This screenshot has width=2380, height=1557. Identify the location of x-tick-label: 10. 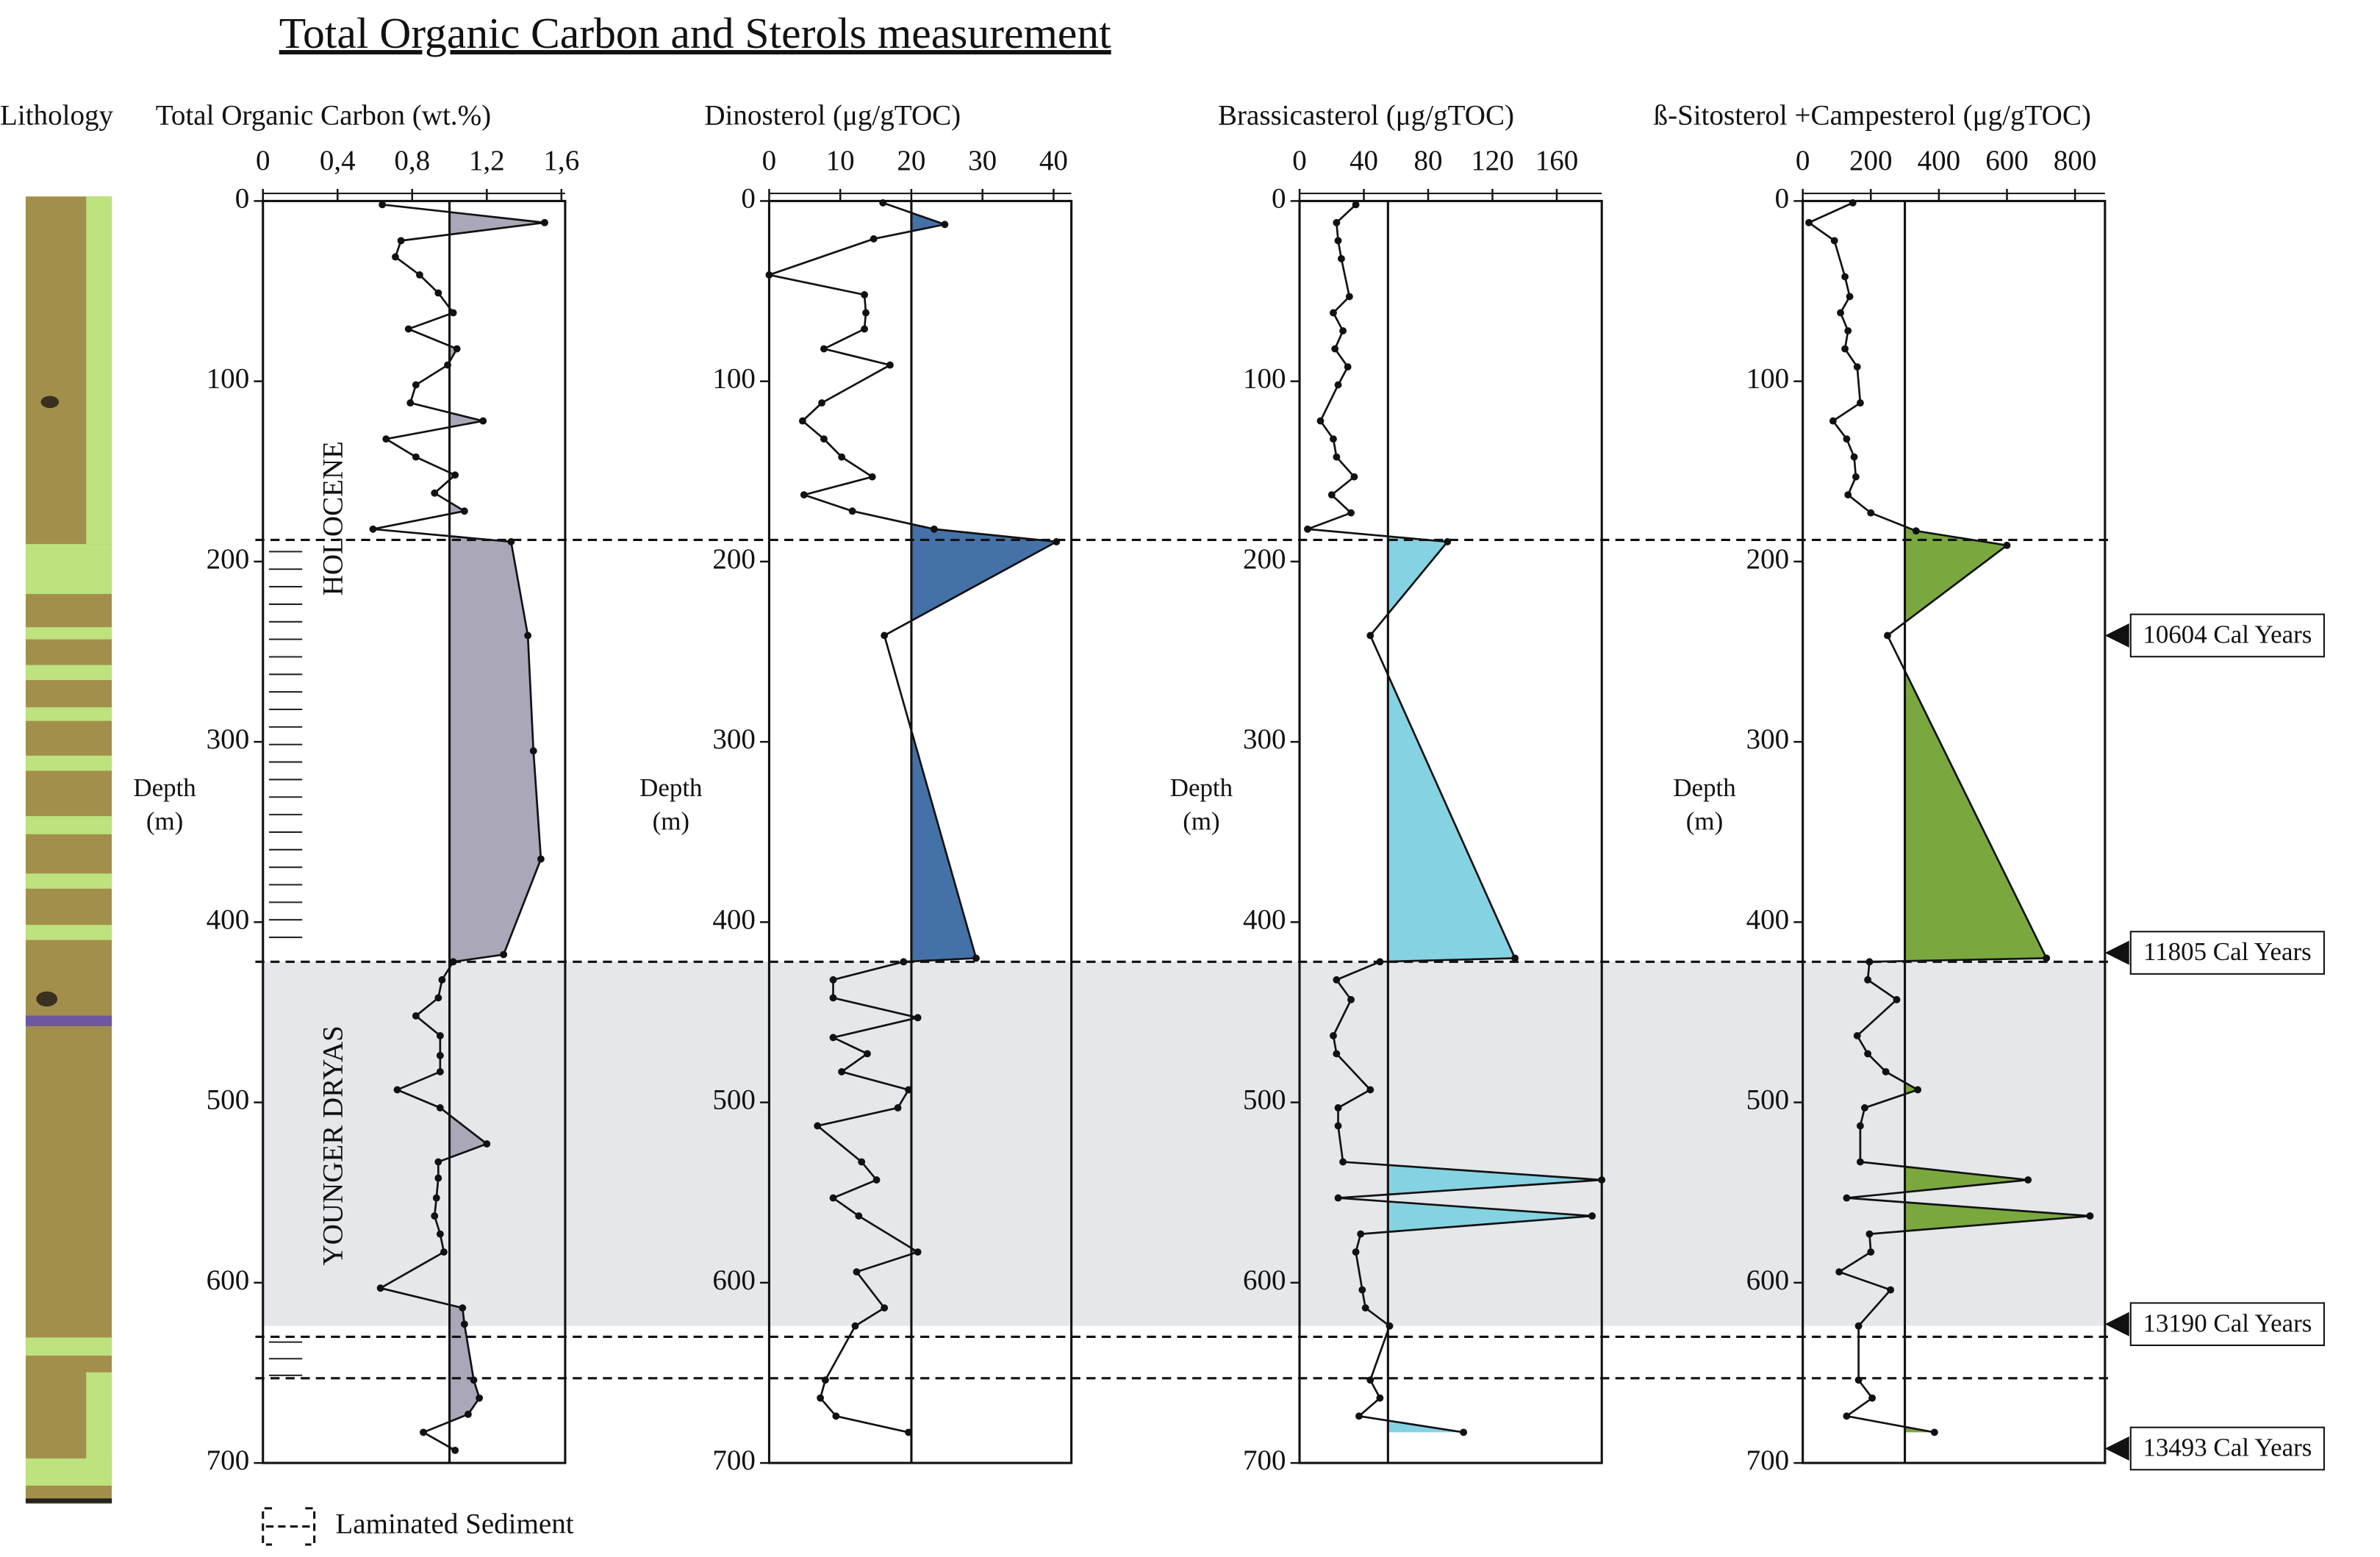
(840, 160).